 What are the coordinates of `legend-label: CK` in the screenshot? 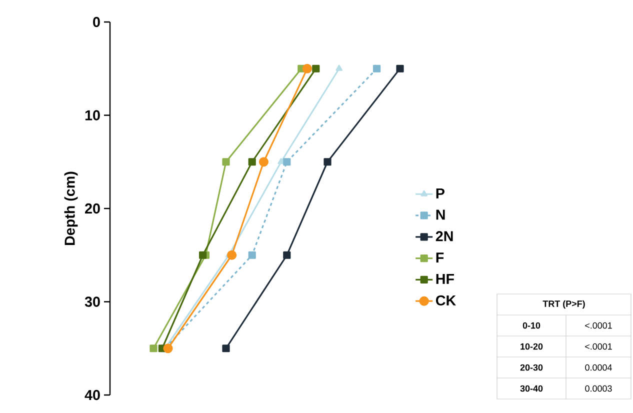 It's located at (446, 300).